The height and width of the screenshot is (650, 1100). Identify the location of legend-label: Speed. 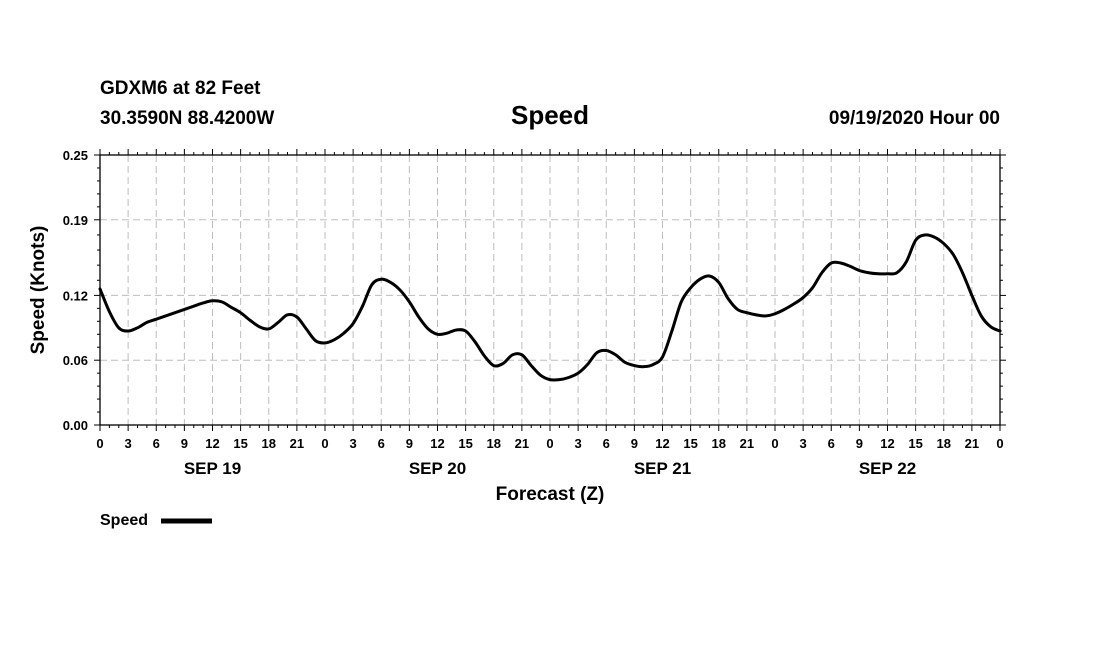
(124, 520).